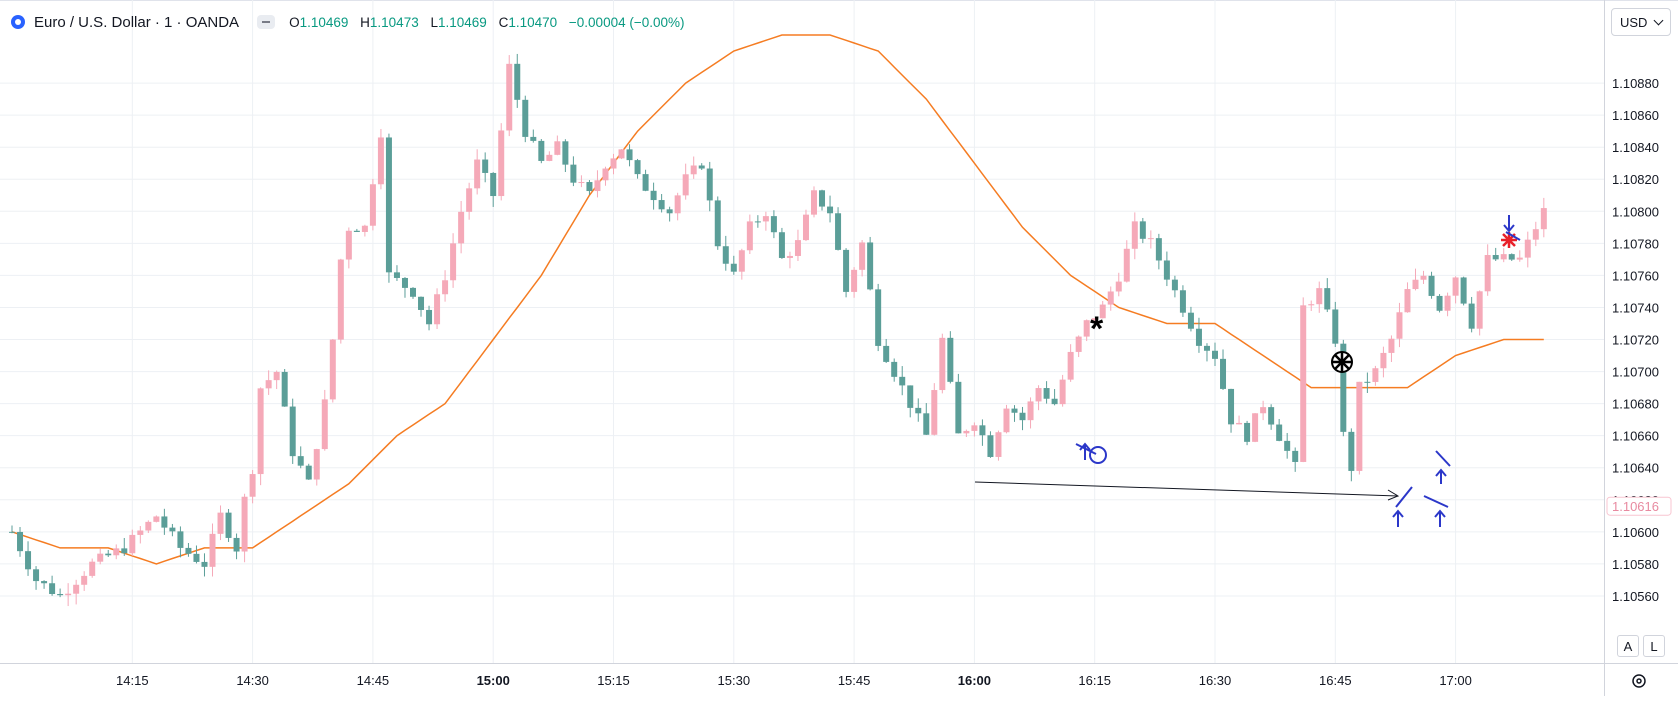 Image resolution: width=1678 pixels, height=702 pixels. What do you see at coordinates (1342, 362) in the screenshot?
I see `wheel-marker-icon` at bounding box center [1342, 362].